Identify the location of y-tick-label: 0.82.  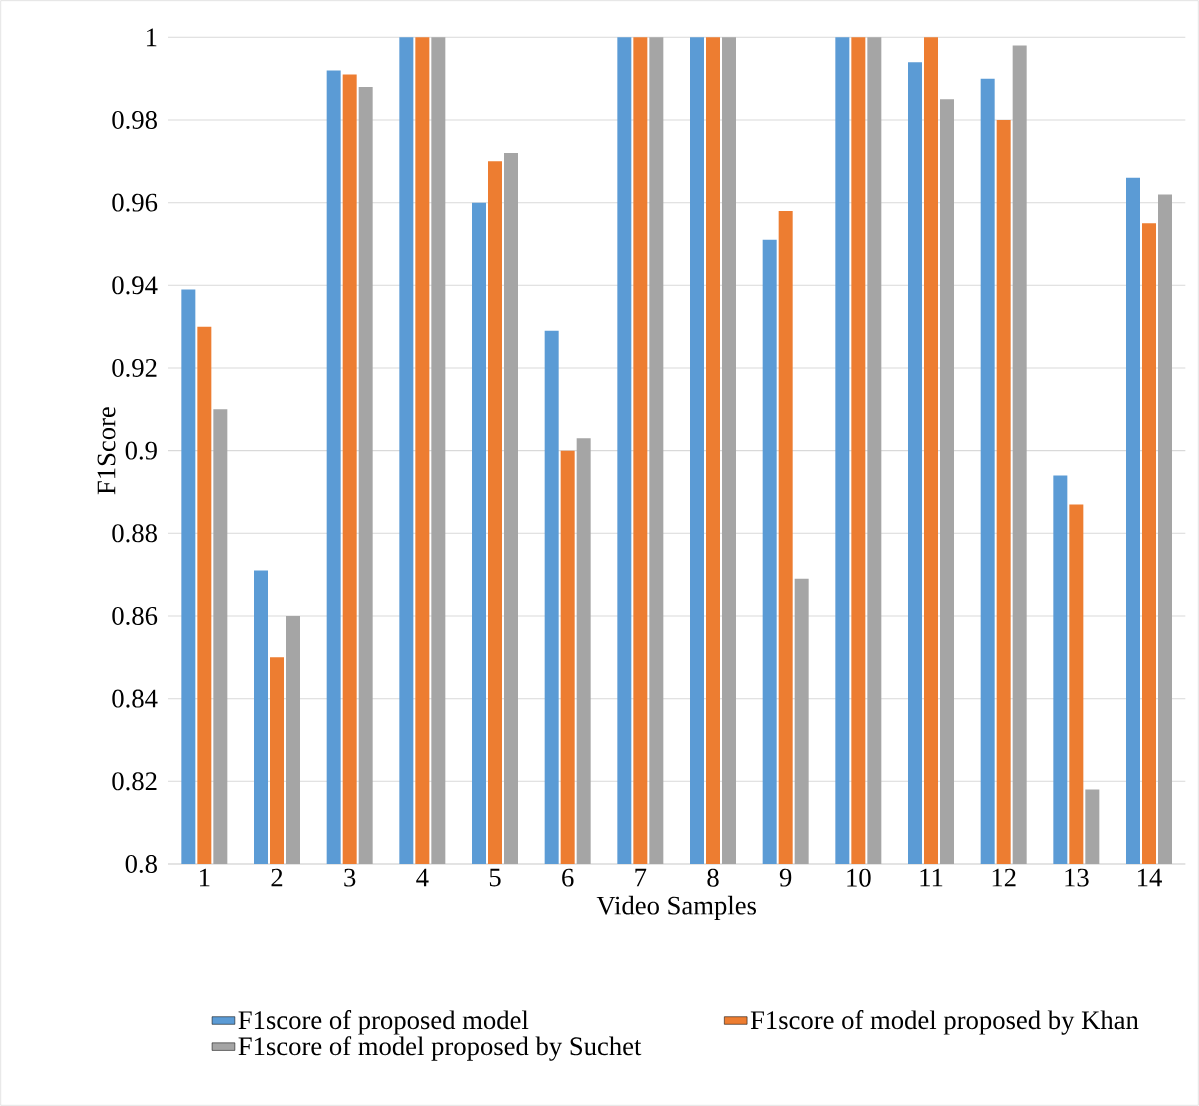
(134, 781).